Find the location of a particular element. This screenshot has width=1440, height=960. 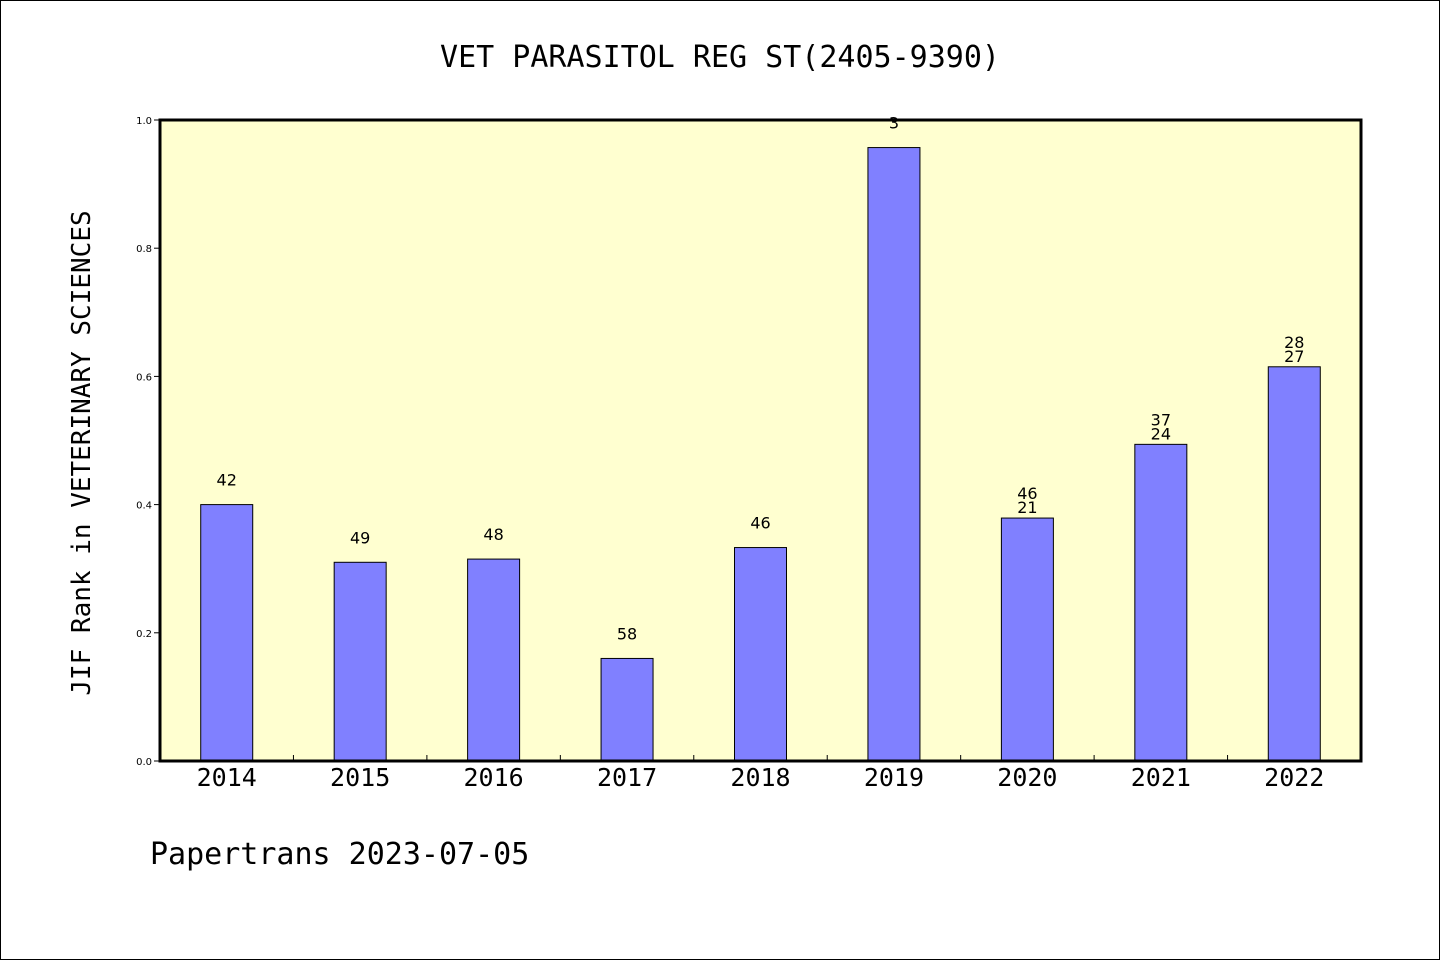

x-tick-label: 2019 is located at coordinates (894, 777).